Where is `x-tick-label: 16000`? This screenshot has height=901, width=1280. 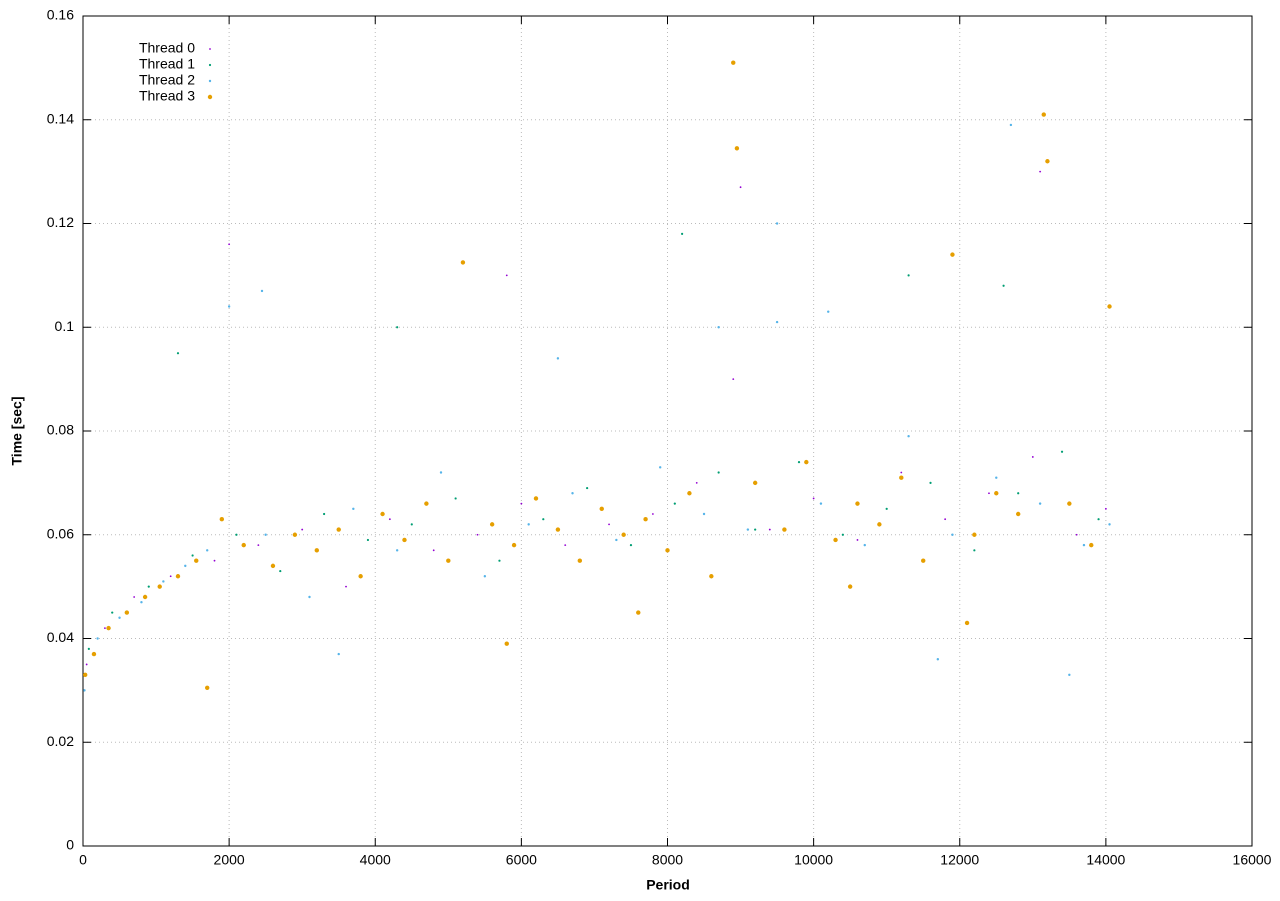 x-tick-label: 16000 is located at coordinates (1252, 860).